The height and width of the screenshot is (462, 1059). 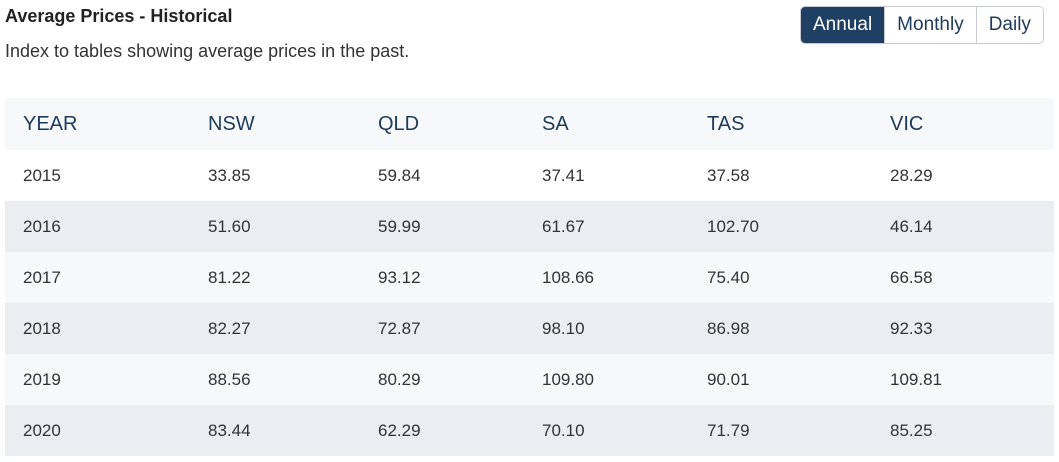 What do you see at coordinates (606, 277) in the screenshot?
I see `table-cell: 108.66` at bounding box center [606, 277].